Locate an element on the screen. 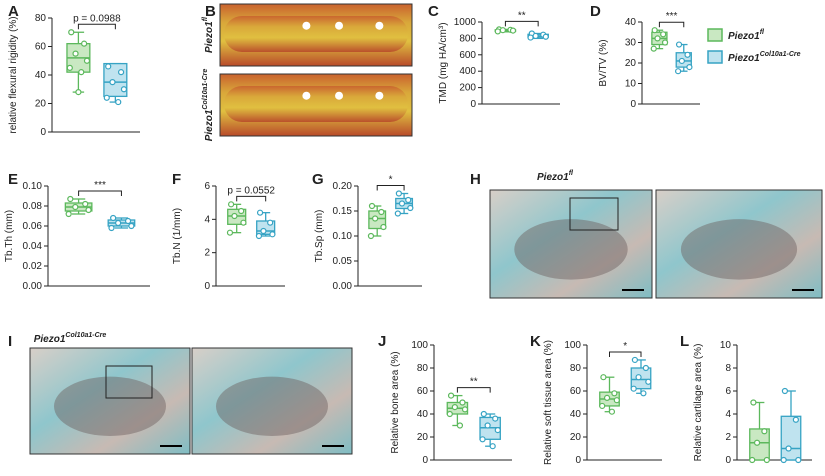  y-axis-label: TMD (mg HA/cm³) is located at coordinates (443, 62).